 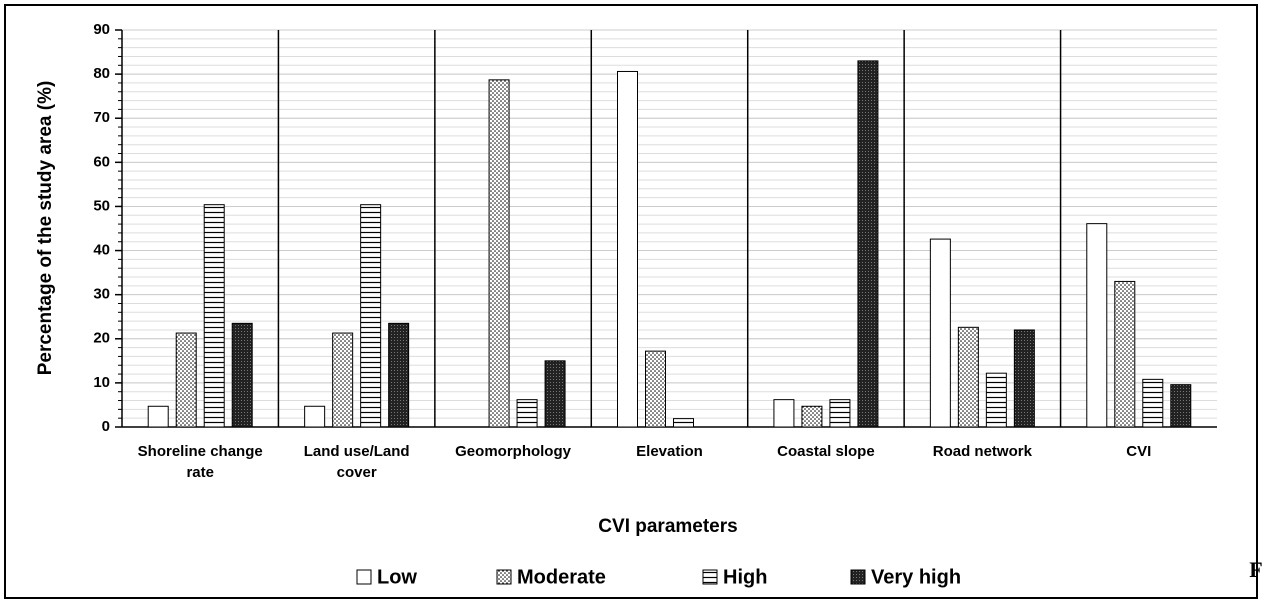 What do you see at coordinates (667, 526) in the screenshot?
I see `x-axis-title: CVI parameters` at bounding box center [667, 526].